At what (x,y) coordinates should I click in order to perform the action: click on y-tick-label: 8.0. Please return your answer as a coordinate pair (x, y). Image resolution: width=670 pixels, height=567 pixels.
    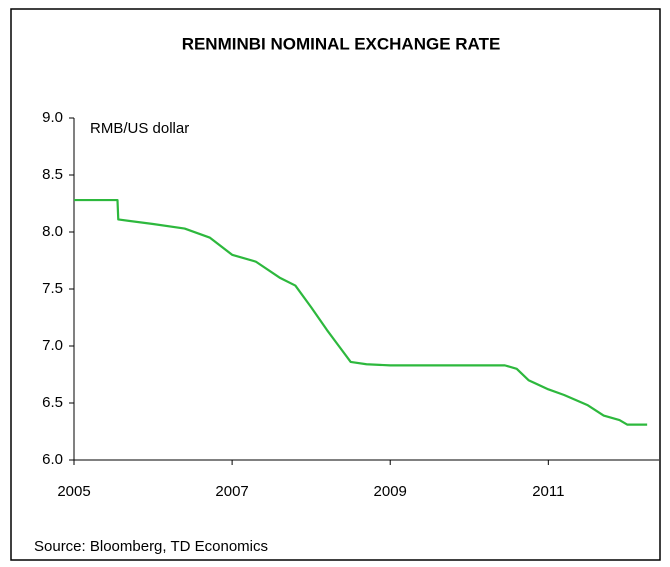
    Looking at the image, I should click on (52, 231).